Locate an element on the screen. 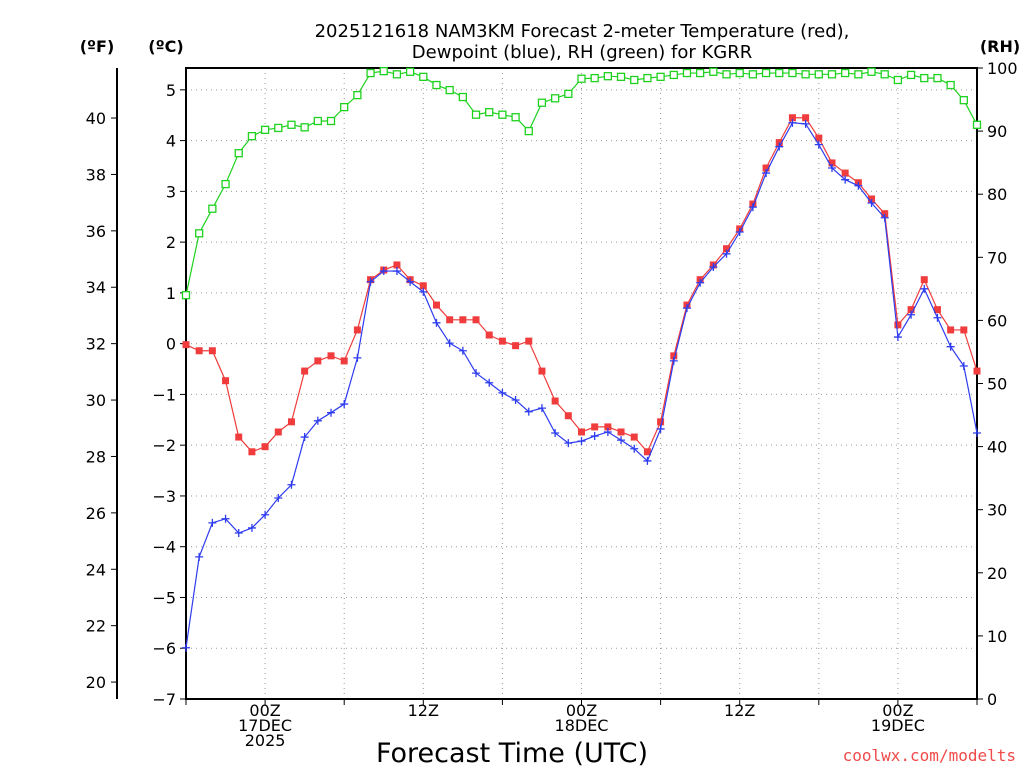  x-tick-label: 12Z is located at coordinates (423, 710).